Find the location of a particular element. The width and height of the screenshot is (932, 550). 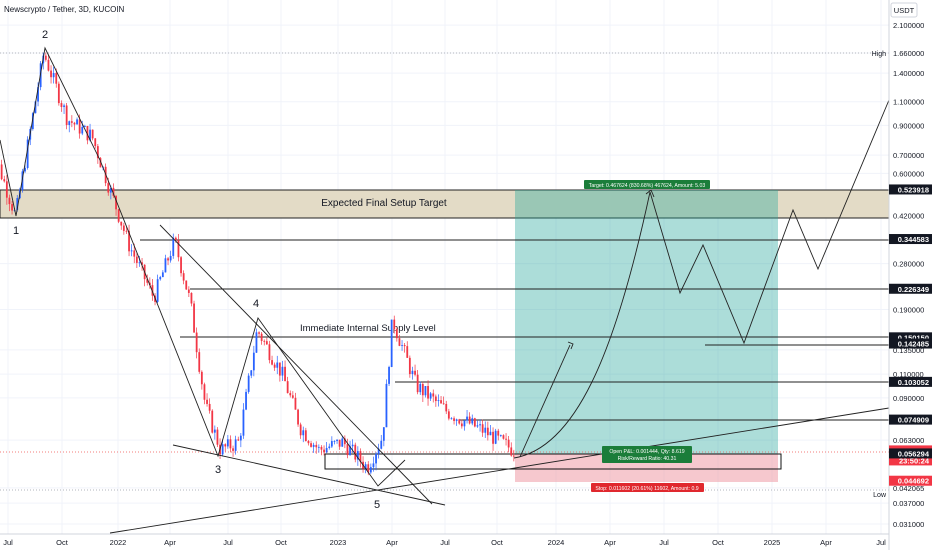

x-tick-label: 2025 is located at coordinates (772, 542).